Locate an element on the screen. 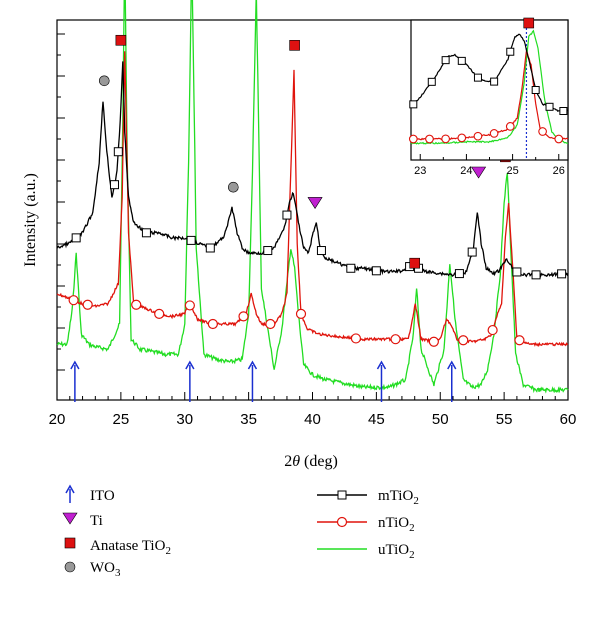  inset-series-line-mTiO2 is located at coordinates (489, 73).